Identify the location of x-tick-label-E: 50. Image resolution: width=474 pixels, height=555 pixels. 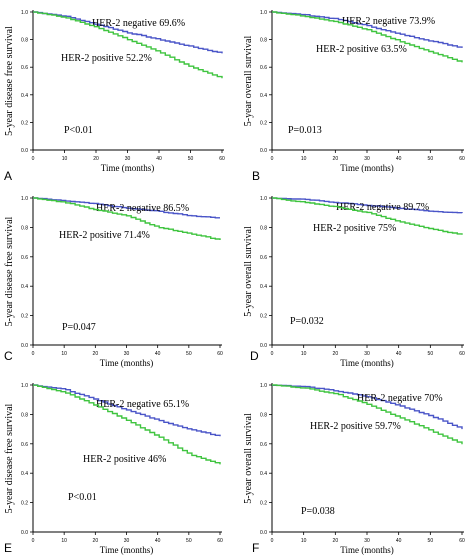
(189, 541).